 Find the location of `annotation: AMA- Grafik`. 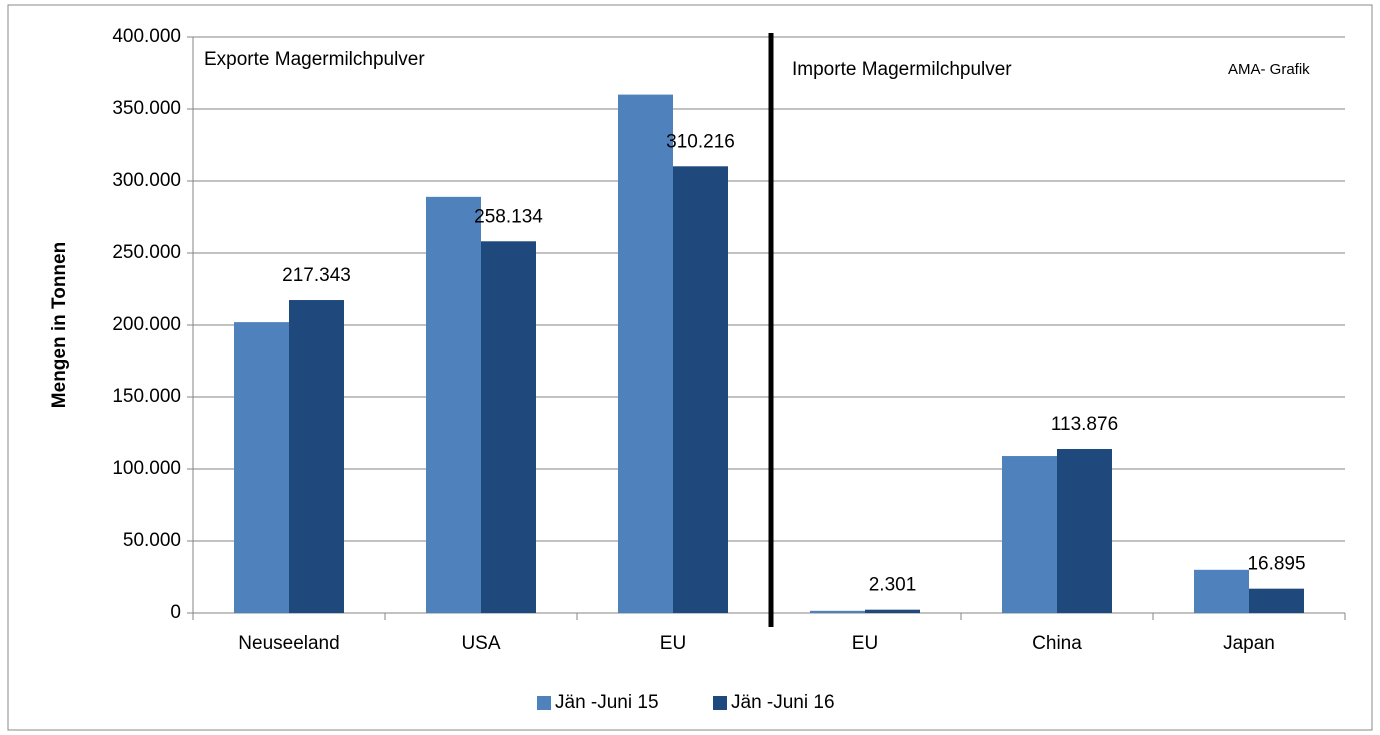

annotation: AMA- Grafik is located at coordinates (1269, 69).